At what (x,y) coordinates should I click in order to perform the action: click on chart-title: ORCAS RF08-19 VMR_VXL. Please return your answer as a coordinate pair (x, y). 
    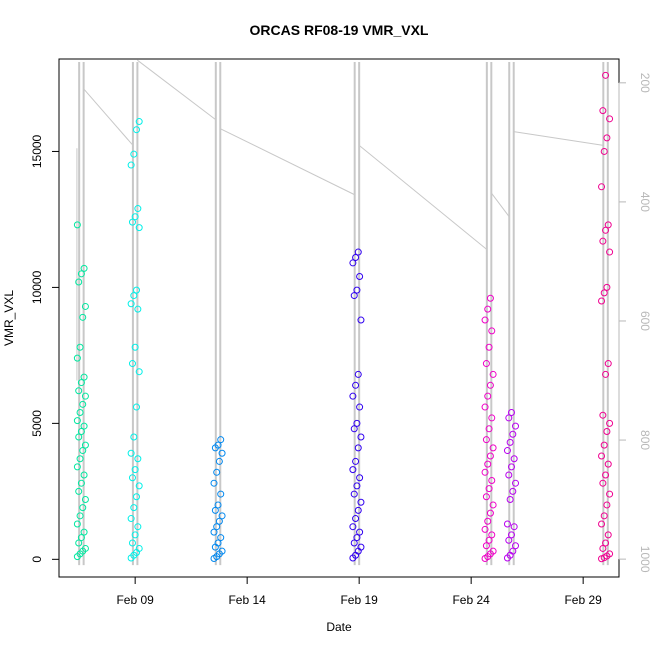
    Looking at the image, I should click on (339, 30).